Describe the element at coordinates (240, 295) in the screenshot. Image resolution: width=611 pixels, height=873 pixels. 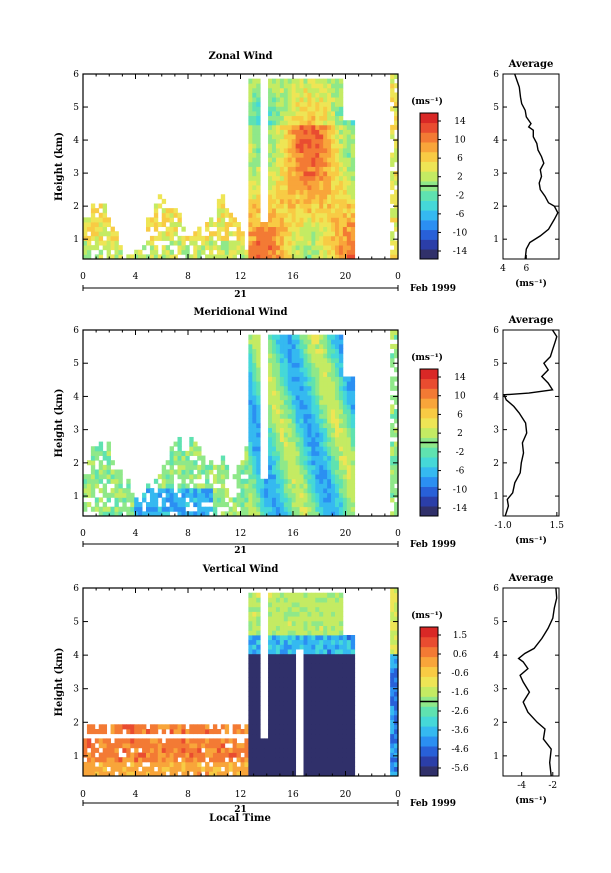
I see `day-label: 21` at that location.